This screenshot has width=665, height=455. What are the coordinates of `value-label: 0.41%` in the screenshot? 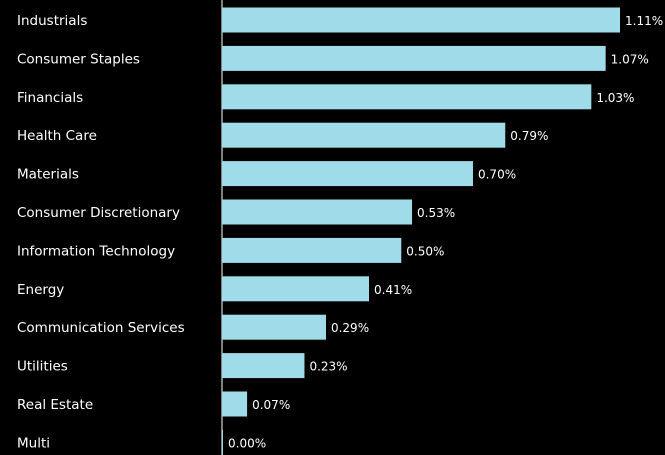 It's located at (393, 290).